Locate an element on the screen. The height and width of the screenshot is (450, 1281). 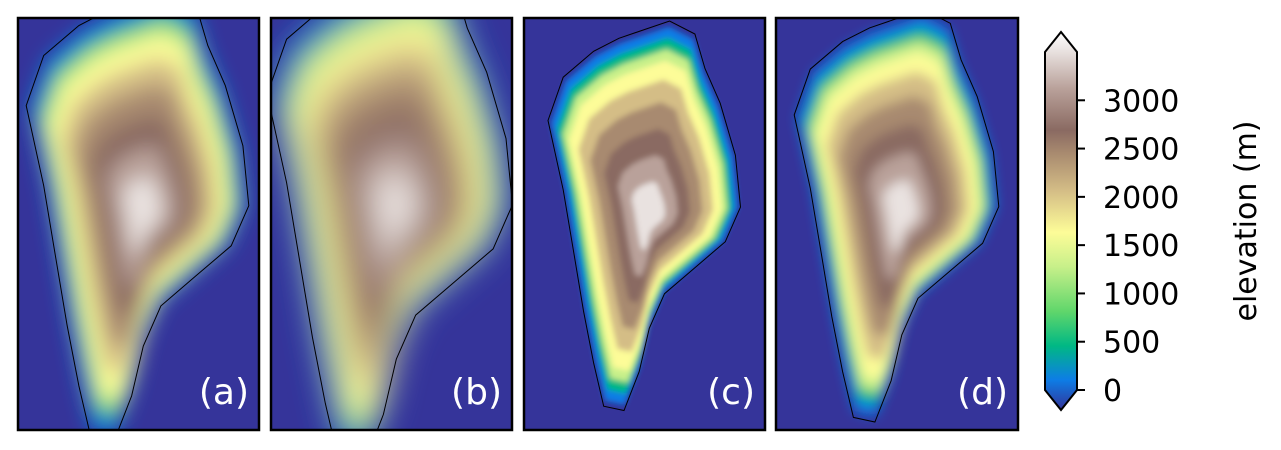
colorbar-tick-label: 500 is located at coordinates (1131, 343).